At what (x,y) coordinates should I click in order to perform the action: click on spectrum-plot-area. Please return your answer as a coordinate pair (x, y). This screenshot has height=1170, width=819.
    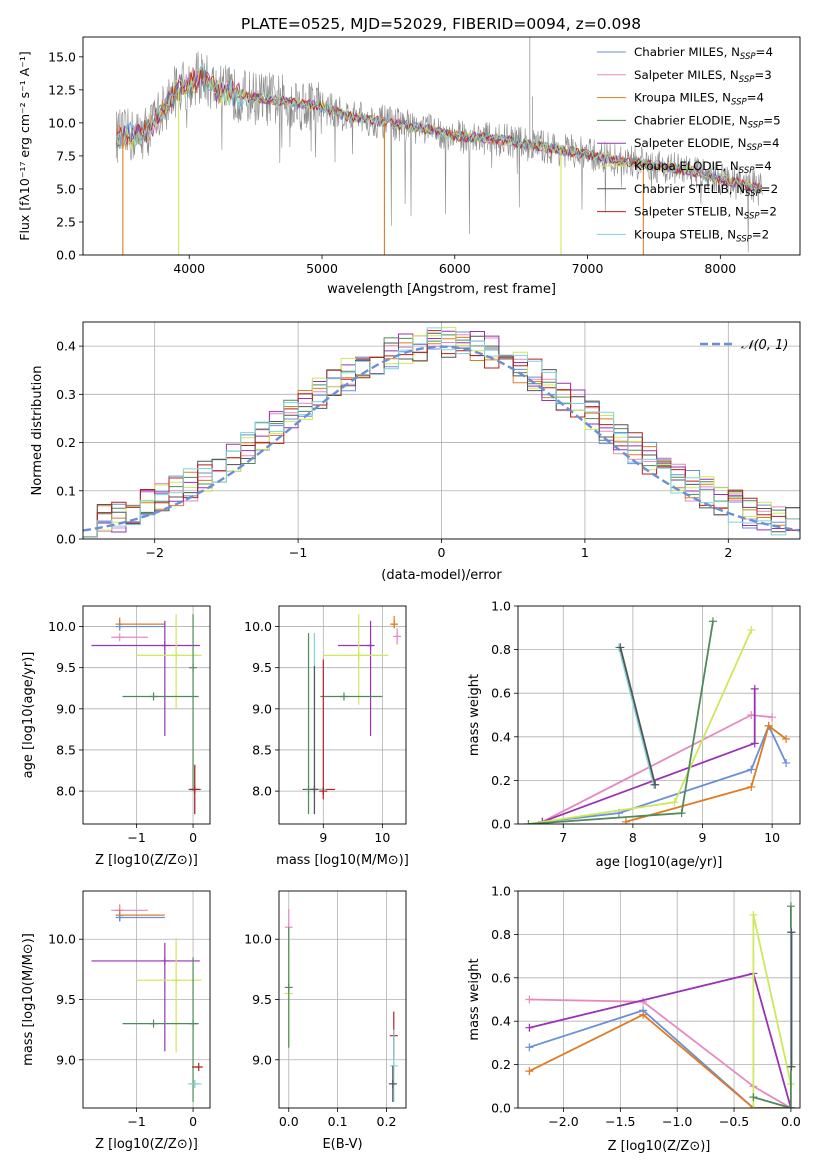
    Looking at the image, I should click on (439, 146).